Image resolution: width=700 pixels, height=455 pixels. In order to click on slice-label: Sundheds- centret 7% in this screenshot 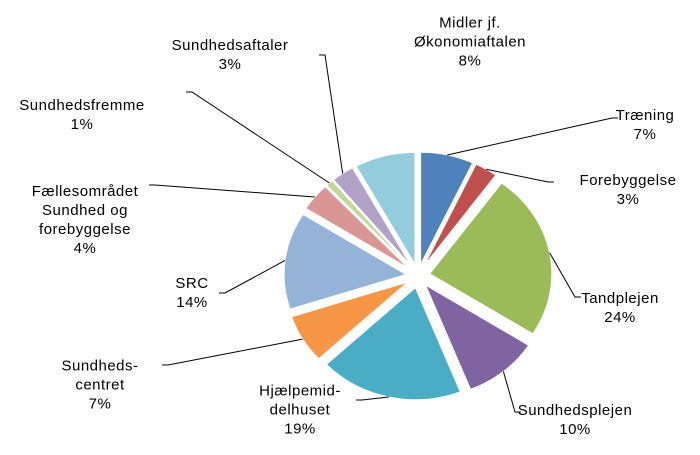, I will do `click(99, 385)`.